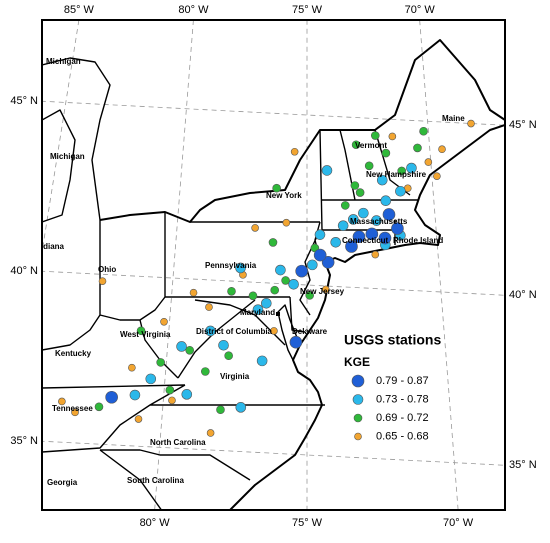  I want to click on right-label: 35° N, so click(523, 465).